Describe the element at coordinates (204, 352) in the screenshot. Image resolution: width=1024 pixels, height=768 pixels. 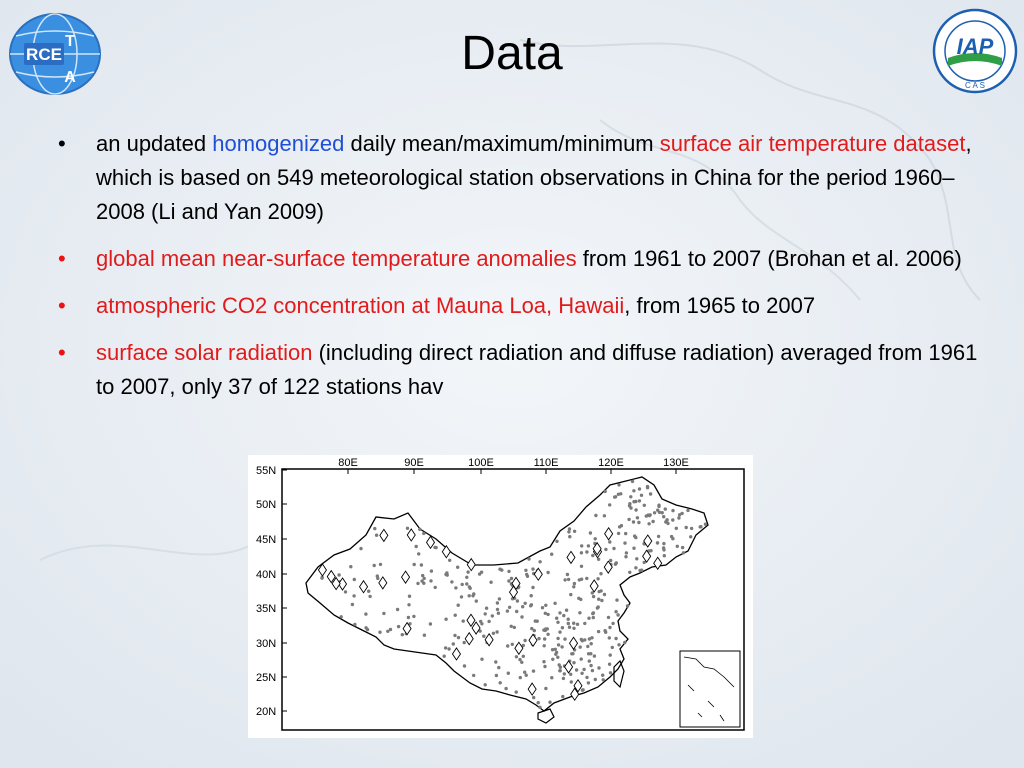
I see `highlight-red: surface solar radiation` at that location.